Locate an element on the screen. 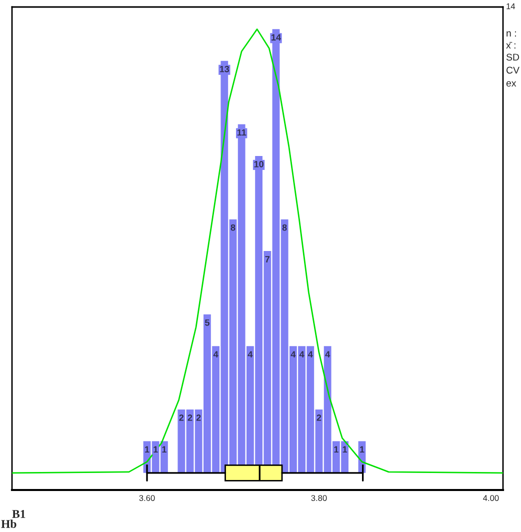  x-tick-label: 3.80 is located at coordinates (319, 498).